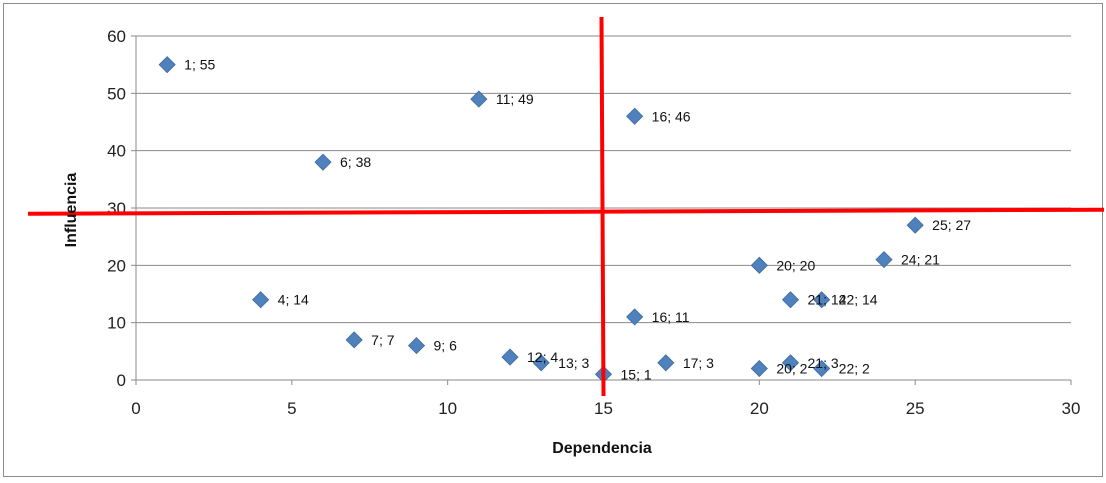  What do you see at coordinates (858, 300) in the screenshot?
I see `data-label-10: 22; 14` at bounding box center [858, 300].